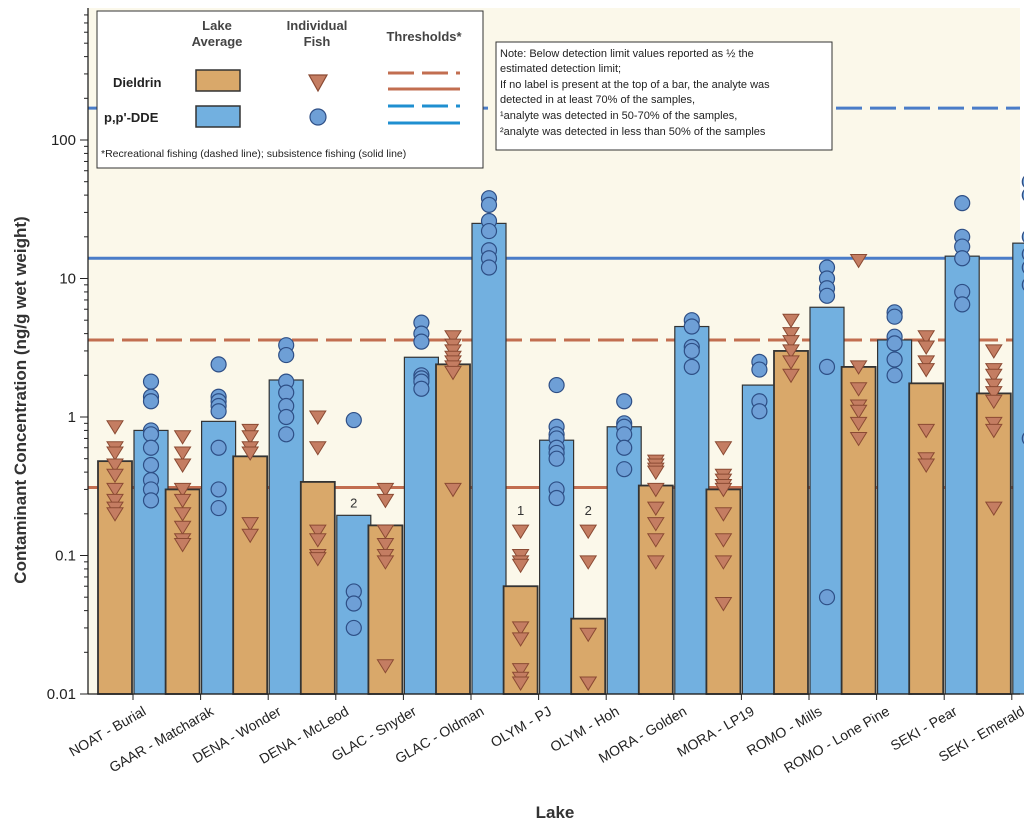 The height and width of the screenshot is (823, 1024). Describe the element at coordinates (624, 469) in the screenshot. I see `fish-dde-olym-hoh` at that location.